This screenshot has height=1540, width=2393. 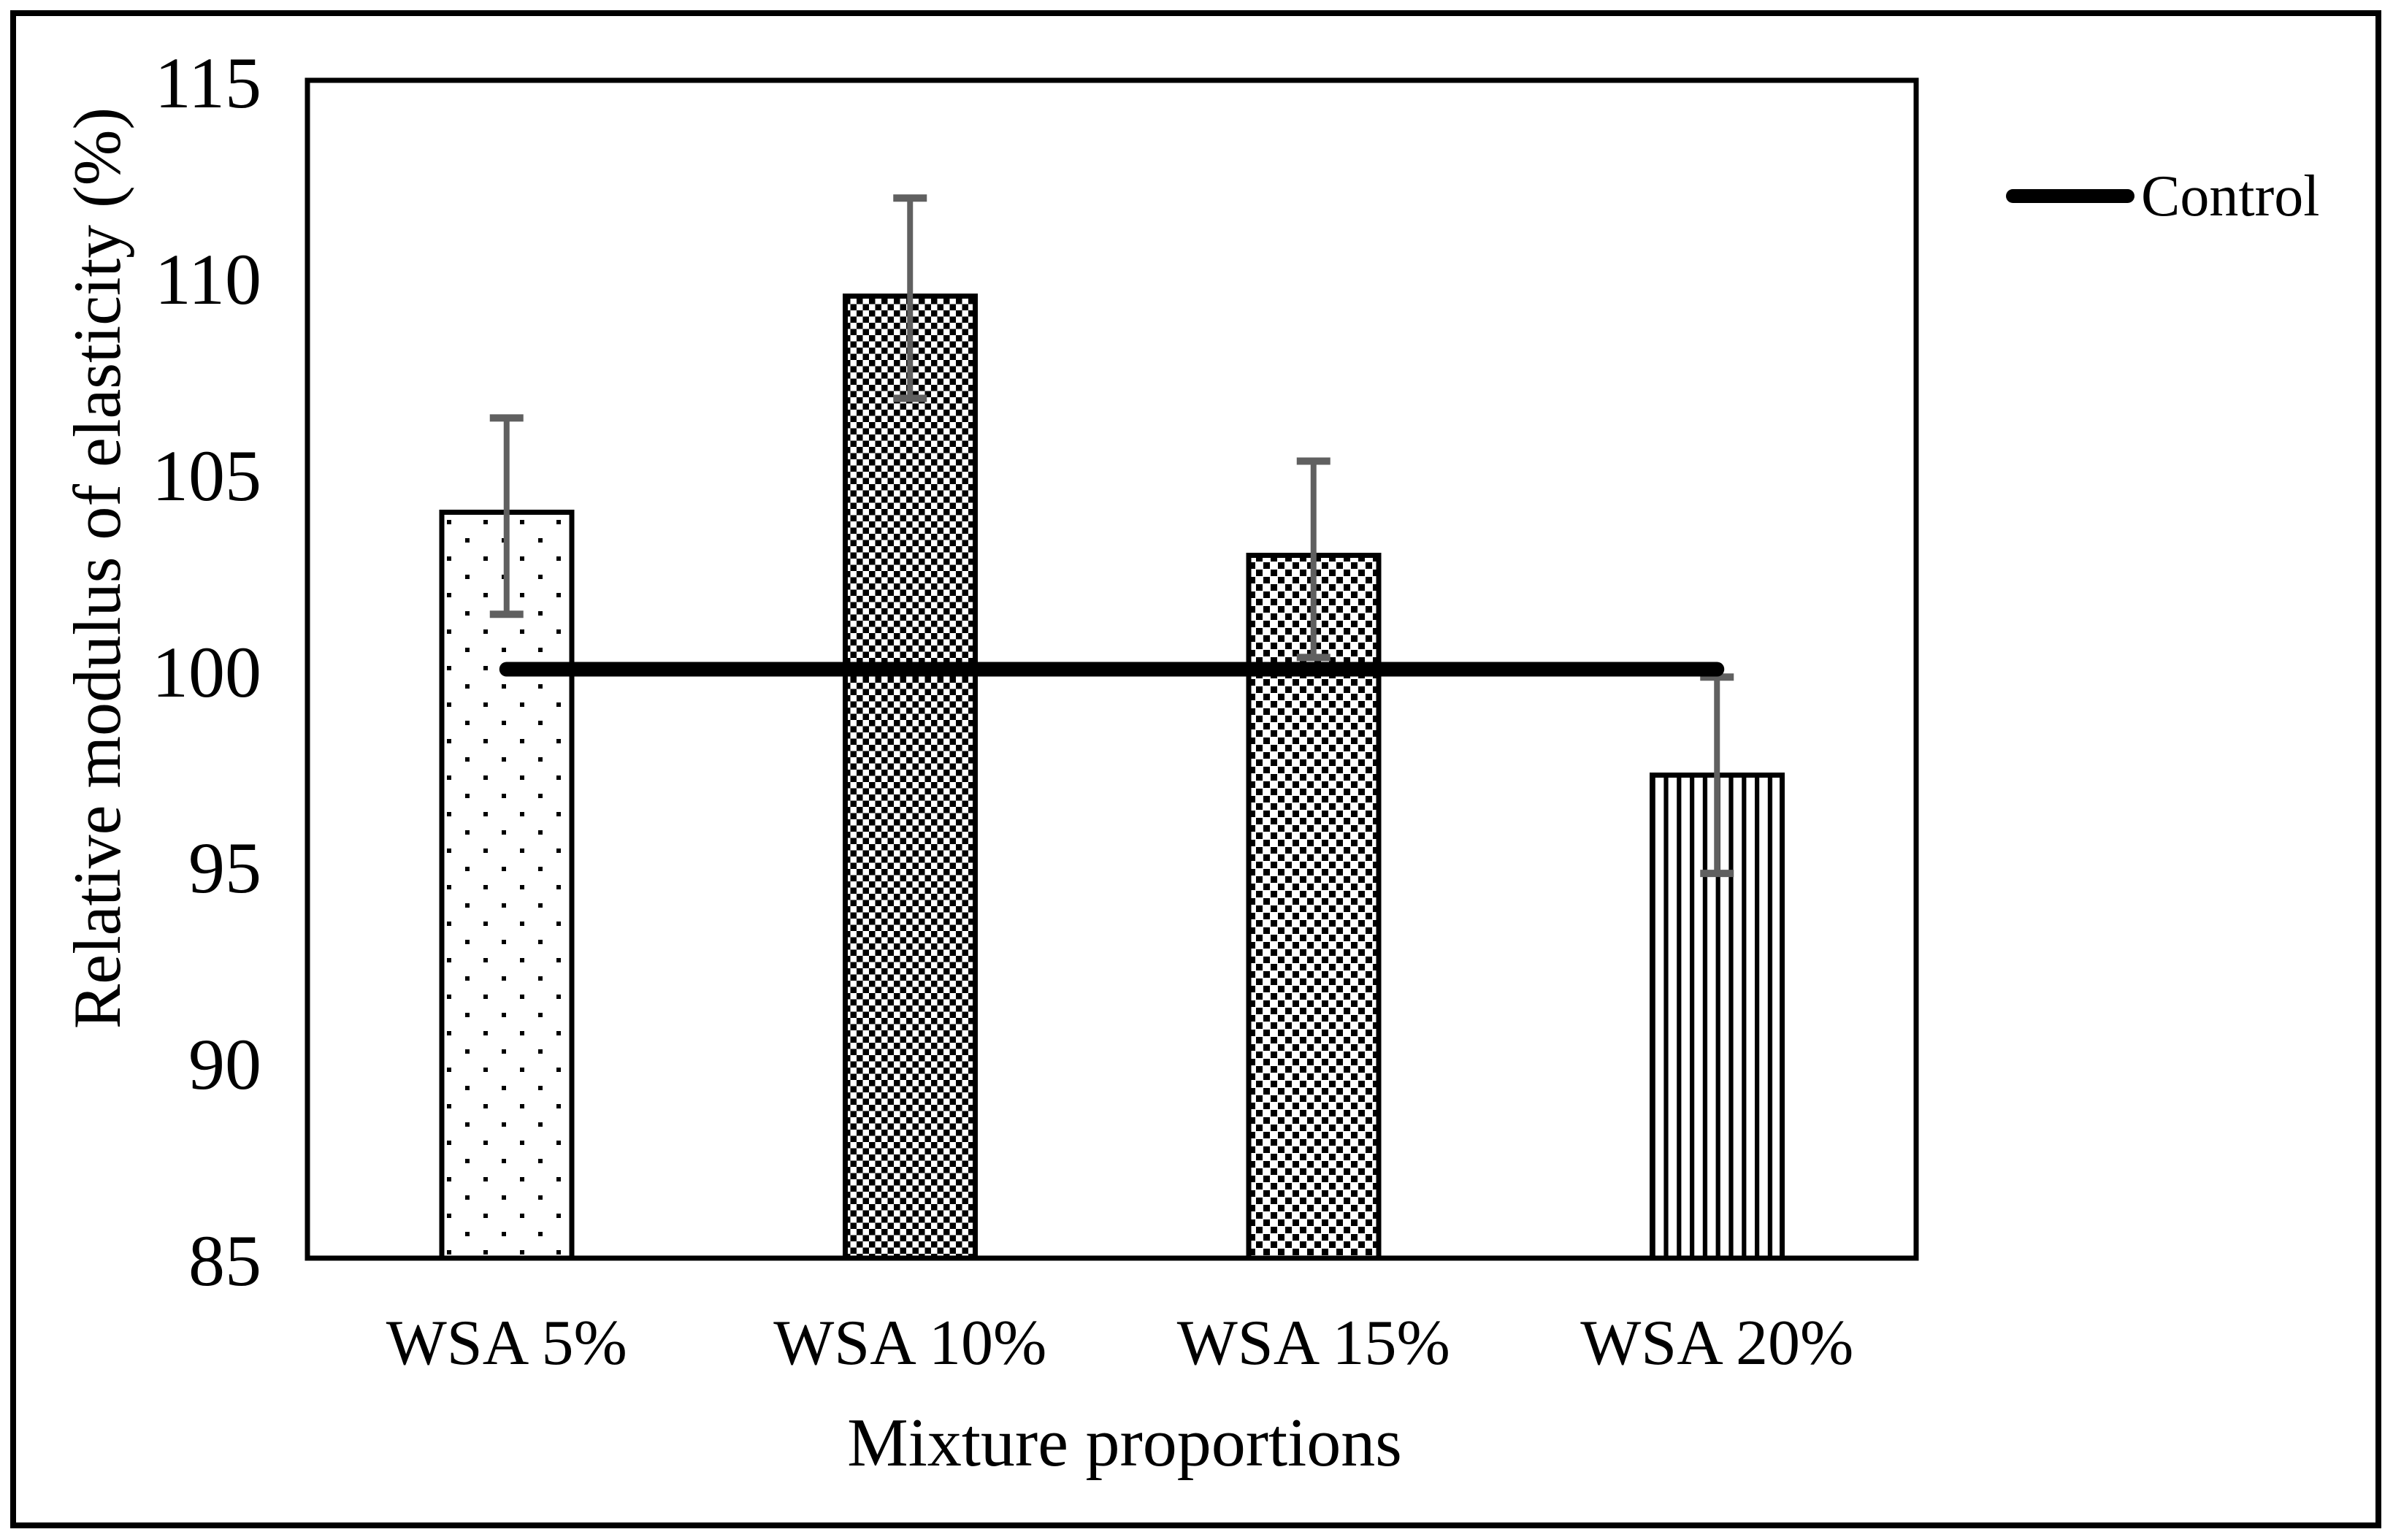 What do you see at coordinates (2070, 196) in the screenshot?
I see `legend-control-line-swatch` at bounding box center [2070, 196].